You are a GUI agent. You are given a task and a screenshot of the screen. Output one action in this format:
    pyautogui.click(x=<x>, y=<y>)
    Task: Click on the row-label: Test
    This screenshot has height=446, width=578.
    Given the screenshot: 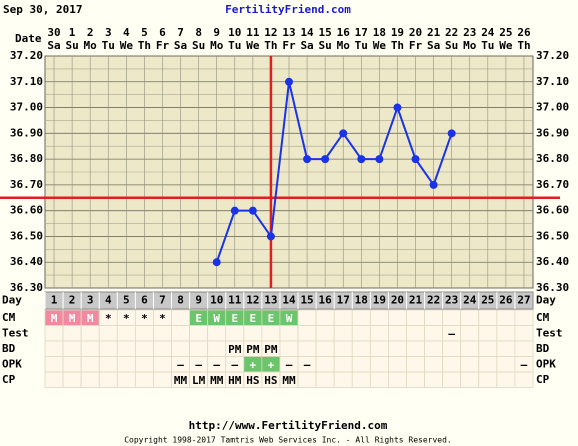 What is the action you would take?
    pyautogui.click(x=15, y=332)
    